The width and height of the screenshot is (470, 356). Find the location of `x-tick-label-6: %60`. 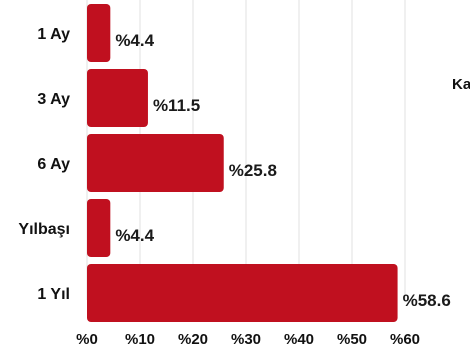

x-tick-label-6: %60 is located at coordinates (405, 339).